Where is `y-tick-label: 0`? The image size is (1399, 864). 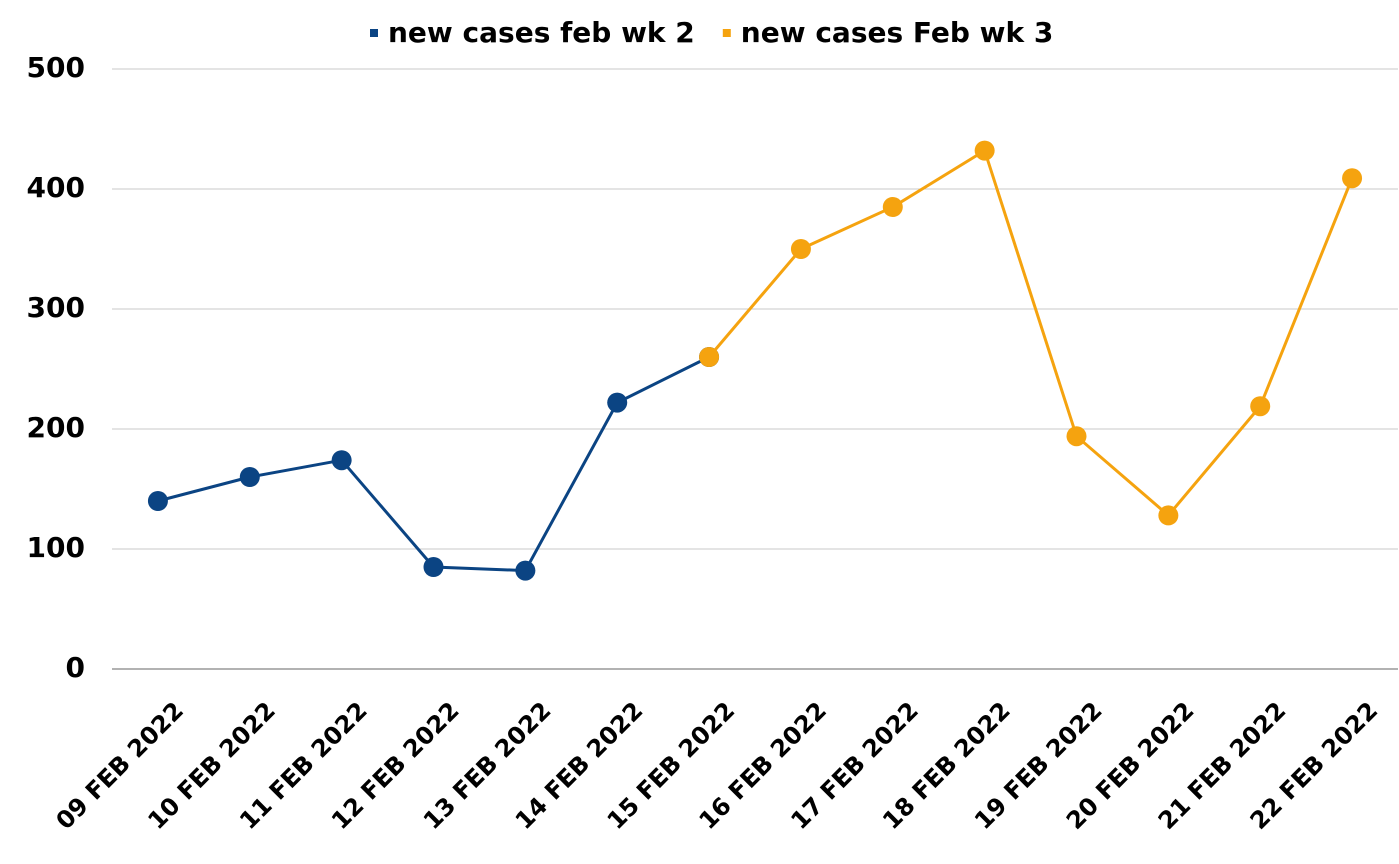
y-tick-label: 0 is located at coordinates (75, 667).